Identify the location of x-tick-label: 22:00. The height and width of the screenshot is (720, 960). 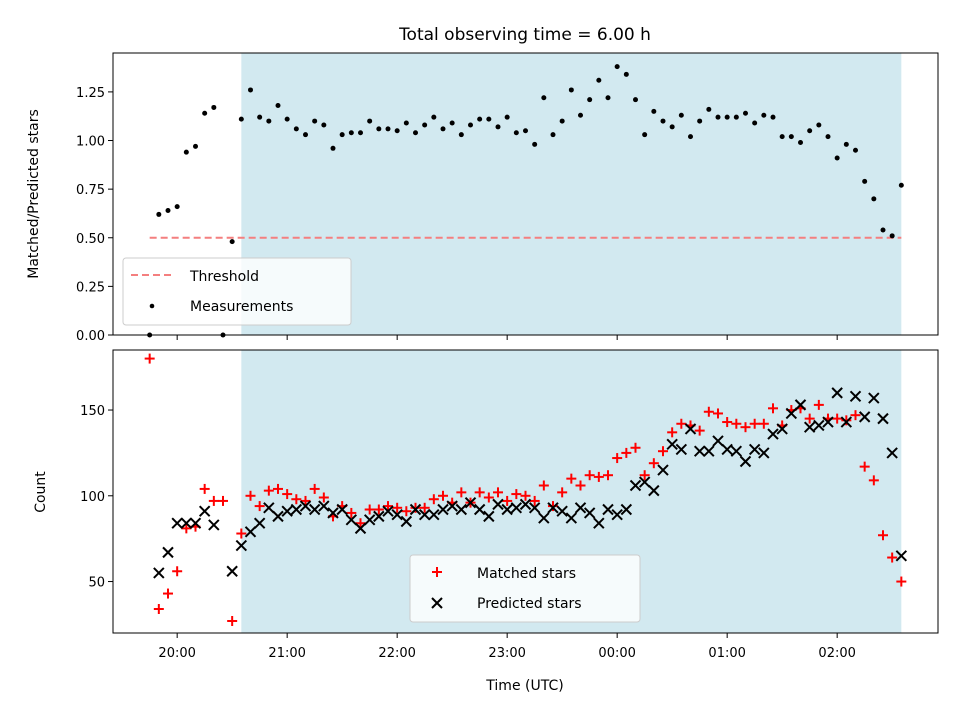
(396, 653).